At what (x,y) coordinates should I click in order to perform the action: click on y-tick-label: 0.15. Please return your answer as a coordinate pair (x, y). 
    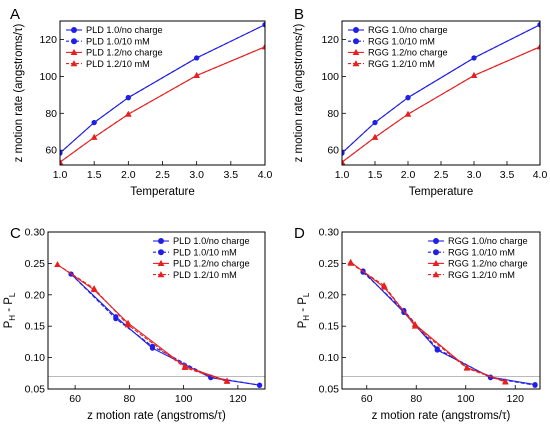
    Looking at the image, I should click on (329, 327).